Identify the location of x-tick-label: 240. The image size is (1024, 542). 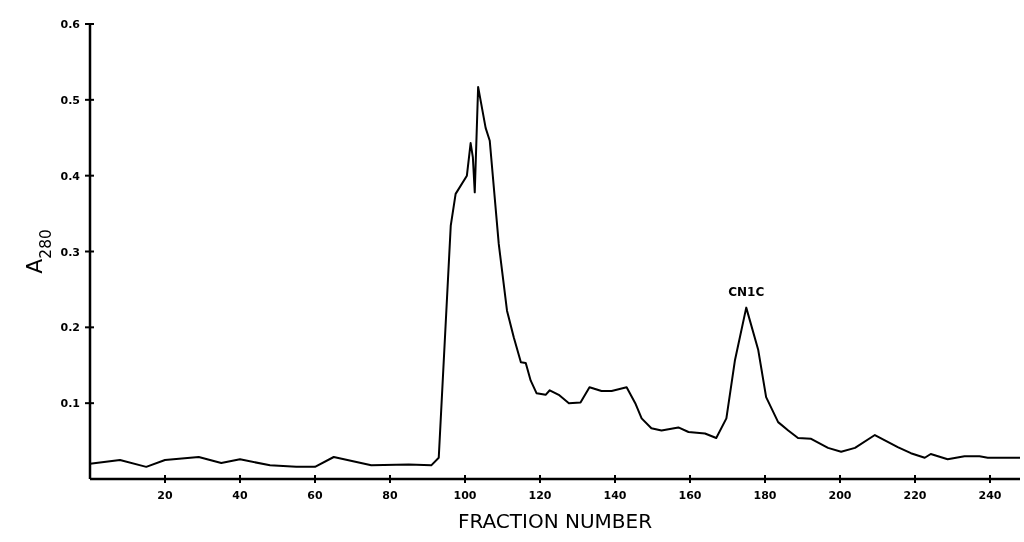
(990, 495).